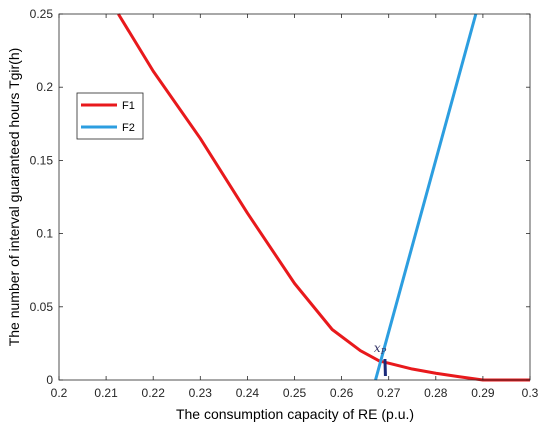  Describe the element at coordinates (154, 393) in the screenshot. I see `x-tick-label: 0.22` at that location.